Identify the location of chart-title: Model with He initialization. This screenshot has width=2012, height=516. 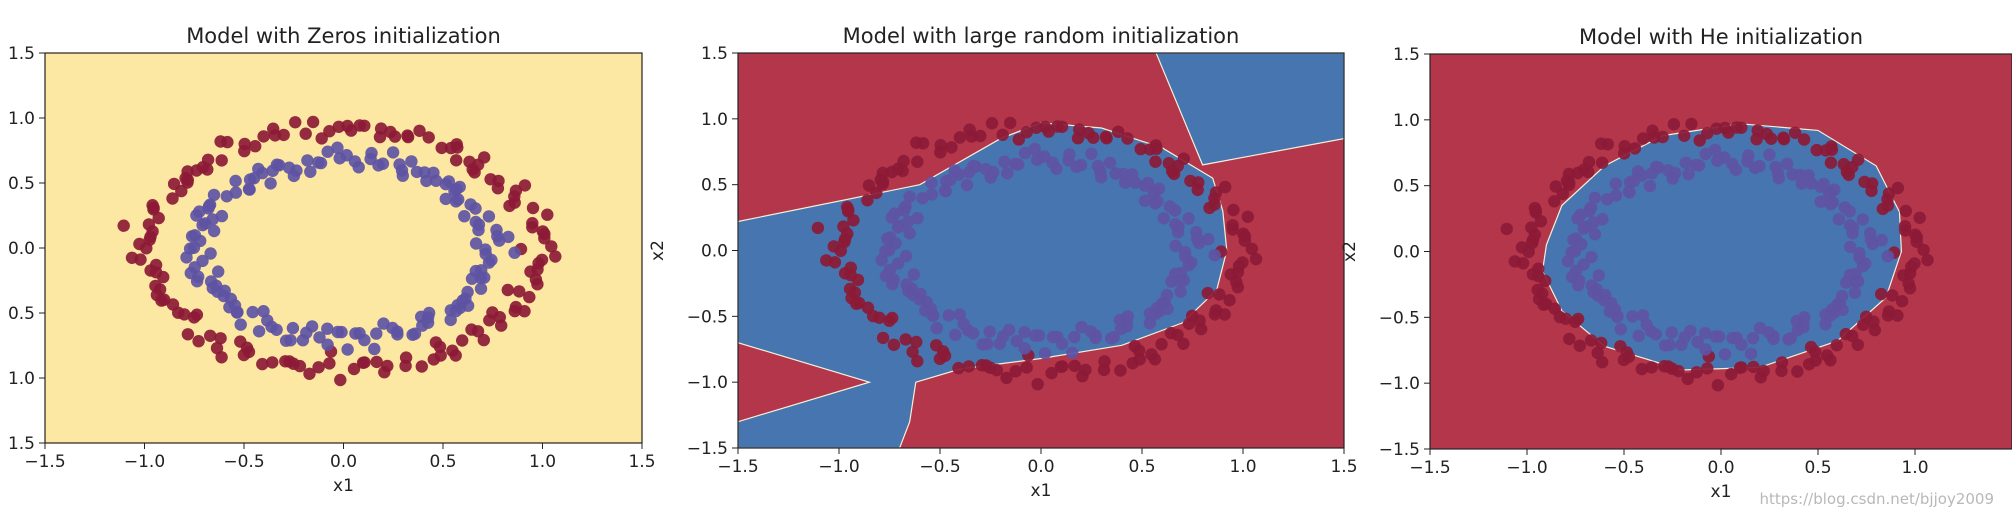
(1721, 37).